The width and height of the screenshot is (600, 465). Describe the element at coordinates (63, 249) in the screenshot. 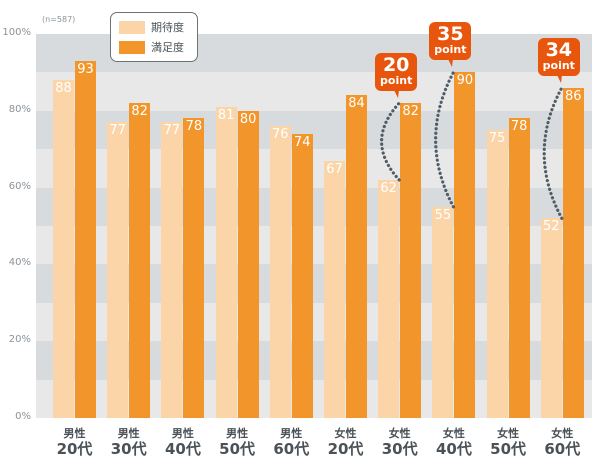

I see `bar-expectation: 88` at that location.